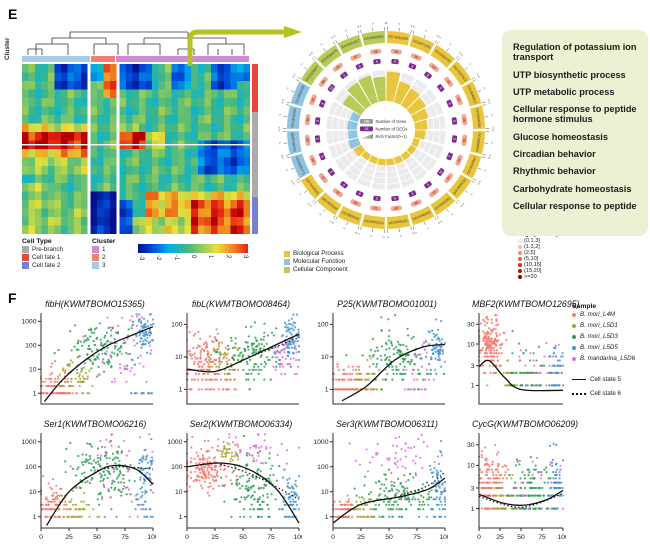 The height and width of the screenshot is (548, 650). Describe the element at coordinates (521, 480) in the screenshot. I see `axes` at that location.